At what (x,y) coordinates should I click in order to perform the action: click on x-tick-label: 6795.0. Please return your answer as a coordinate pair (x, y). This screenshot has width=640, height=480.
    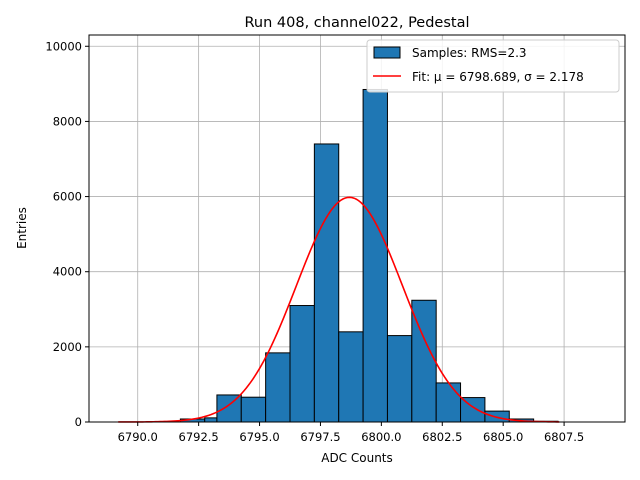
    Looking at the image, I should click on (259, 437).